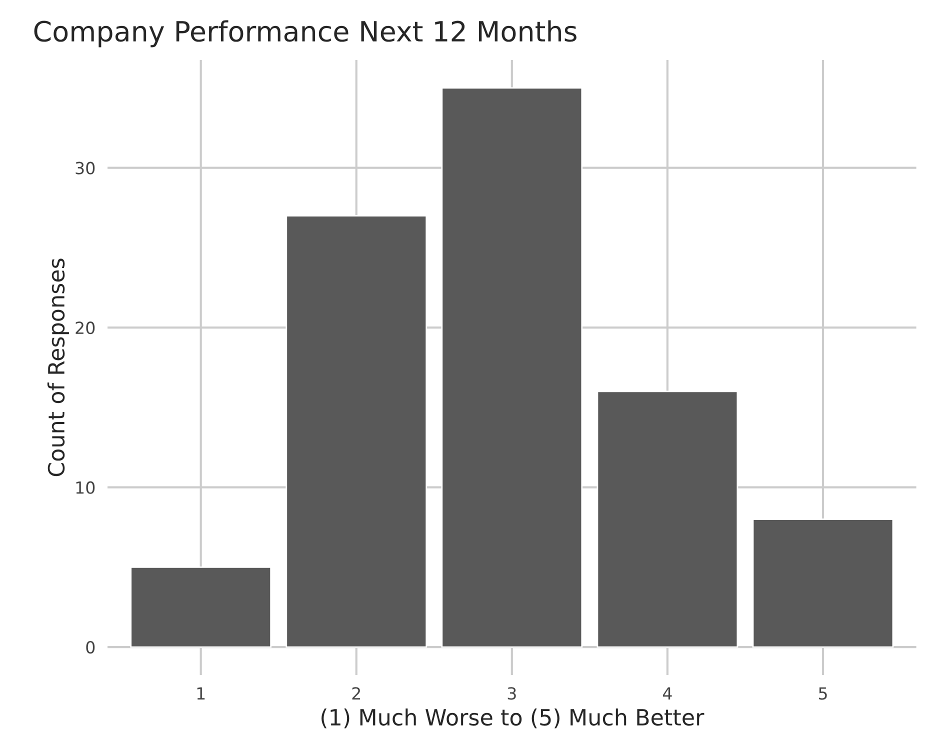  Describe the element at coordinates (356, 693) in the screenshot. I see `x-tick-label: 2` at that location.